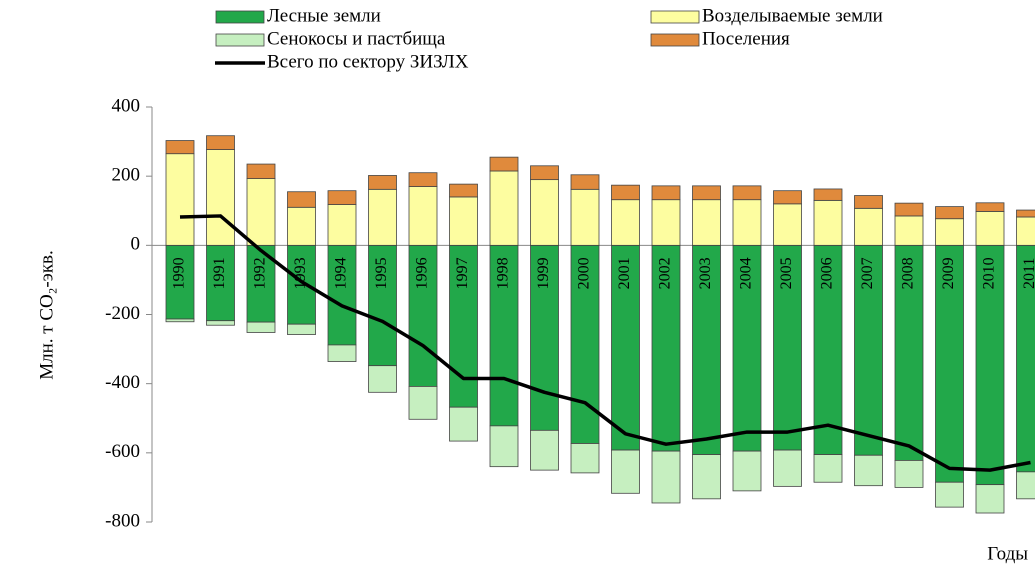  I want to click on x-tick-label: 1999, so click(543, 273).